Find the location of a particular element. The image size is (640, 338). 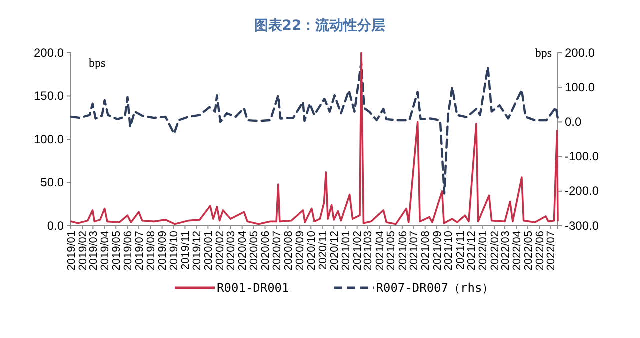

x-tick-label: 2020/11 is located at coordinates (324, 250).